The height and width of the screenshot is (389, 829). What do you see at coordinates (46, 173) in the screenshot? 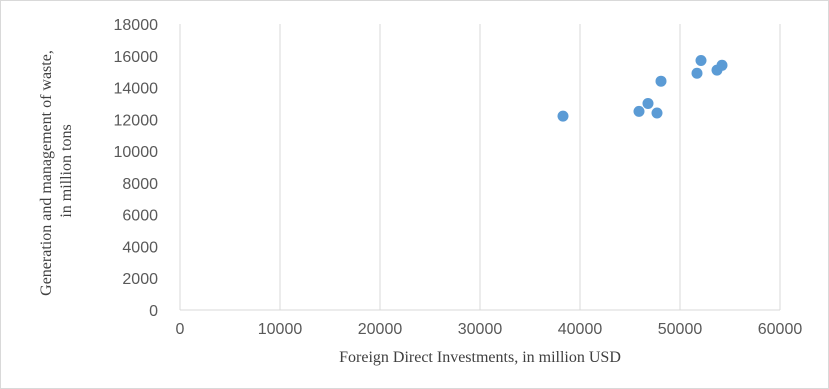
I see `y-axis-title-line-1: Generation and management of waste,` at bounding box center [46, 173].